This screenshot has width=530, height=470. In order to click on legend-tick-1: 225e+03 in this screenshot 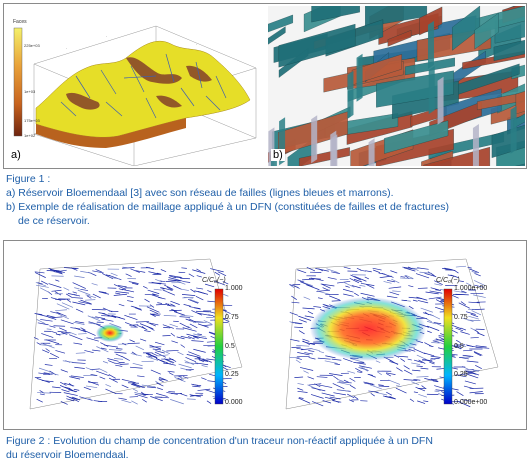, I will do `click(32, 45)`.